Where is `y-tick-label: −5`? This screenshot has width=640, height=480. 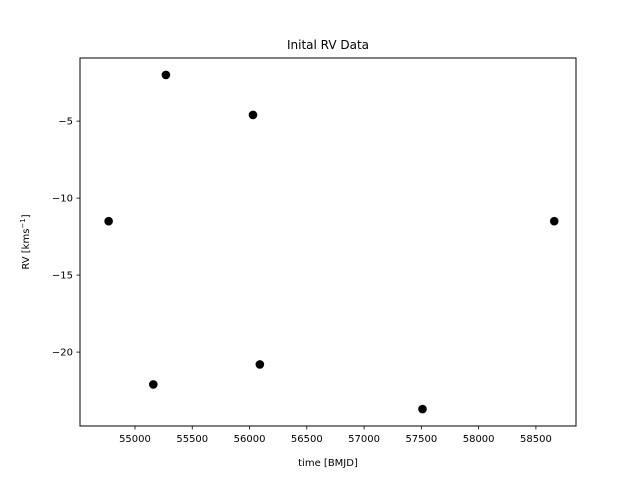
y-tick-label: −5 is located at coordinates (65, 122).